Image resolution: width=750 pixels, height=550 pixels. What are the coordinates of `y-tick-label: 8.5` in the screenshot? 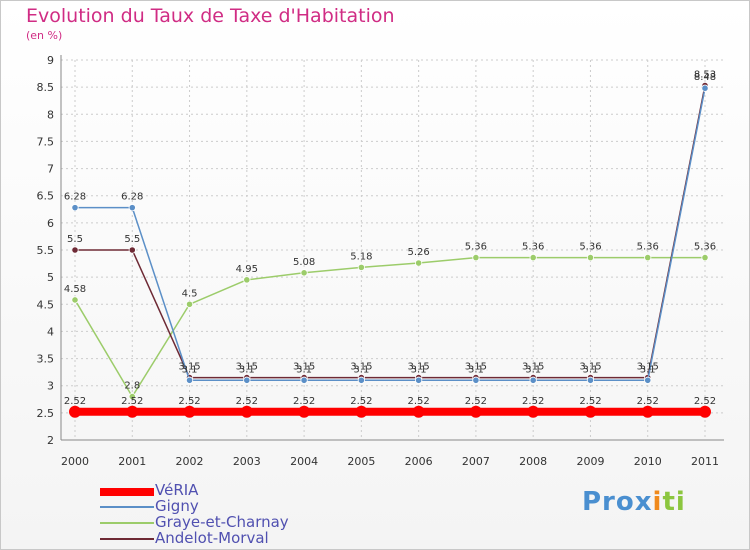 It's located at (46, 87).